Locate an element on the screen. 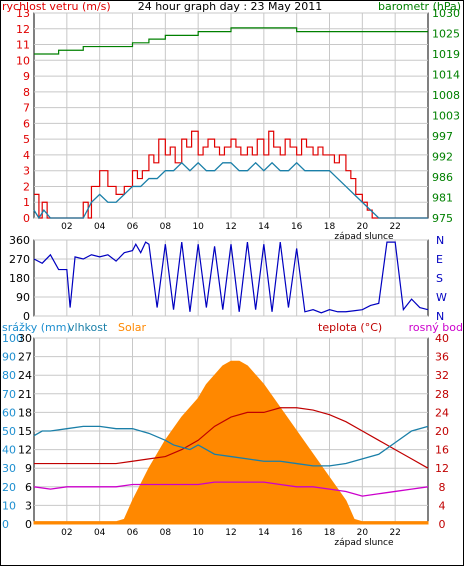 The image size is (464, 566). direction-left-tick-label: 360 is located at coordinates (19, 240).